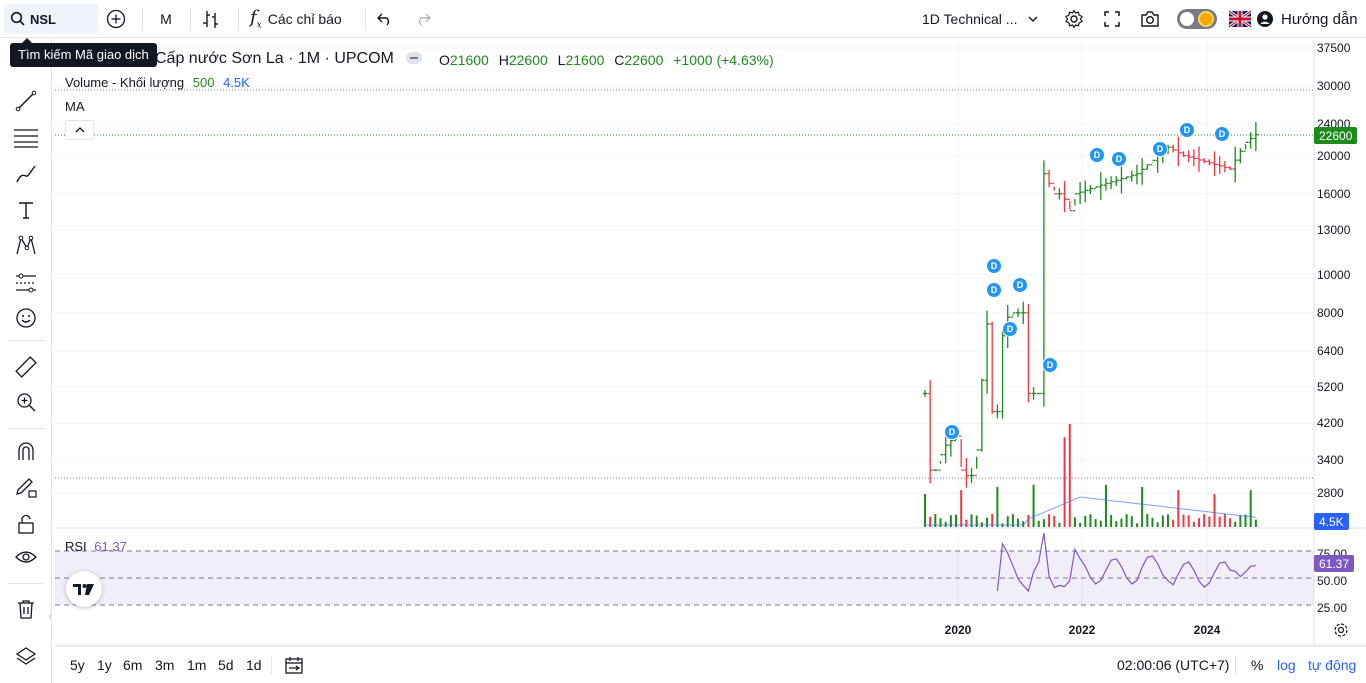 The height and width of the screenshot is (683, 1366). Describe the element at coordinates (1114, 19) in the screenshot. I see `fullscreen-button` at that location.